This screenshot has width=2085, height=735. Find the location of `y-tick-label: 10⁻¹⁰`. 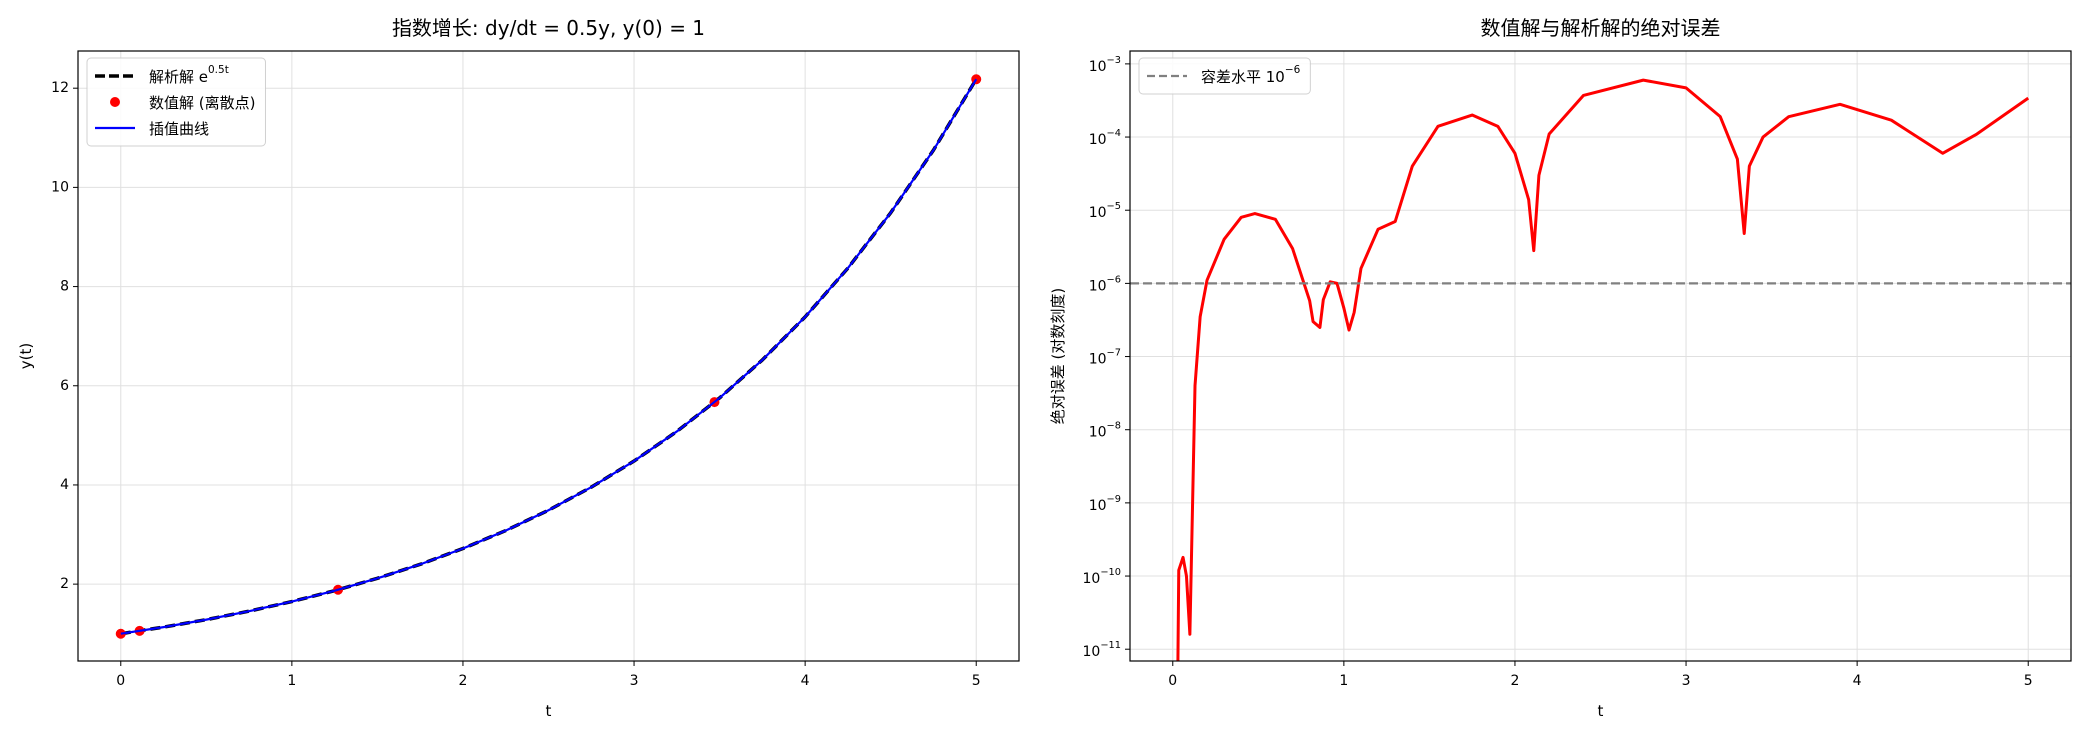

y-tick-label: 10⁻¹⁰ is located at coordinates (1101, 577).